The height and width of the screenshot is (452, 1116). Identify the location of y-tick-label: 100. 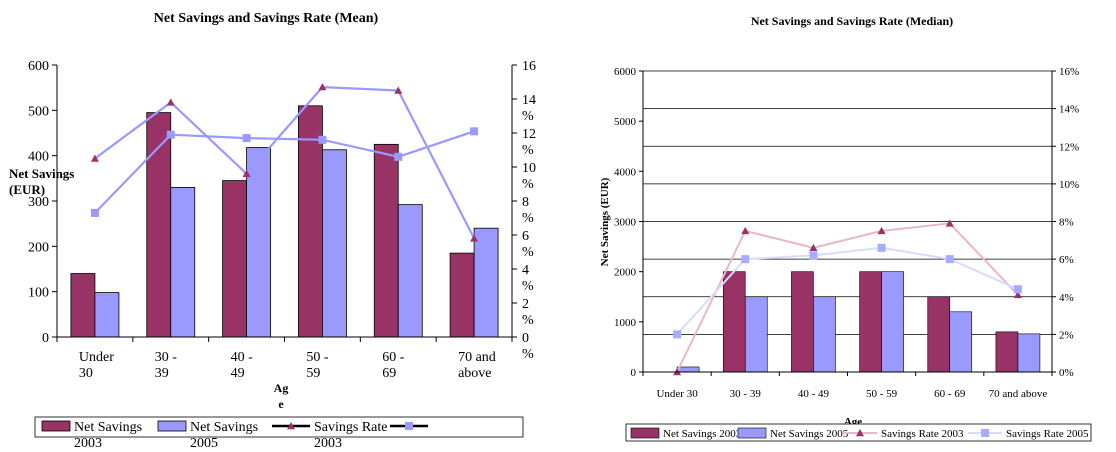
(38, 293).